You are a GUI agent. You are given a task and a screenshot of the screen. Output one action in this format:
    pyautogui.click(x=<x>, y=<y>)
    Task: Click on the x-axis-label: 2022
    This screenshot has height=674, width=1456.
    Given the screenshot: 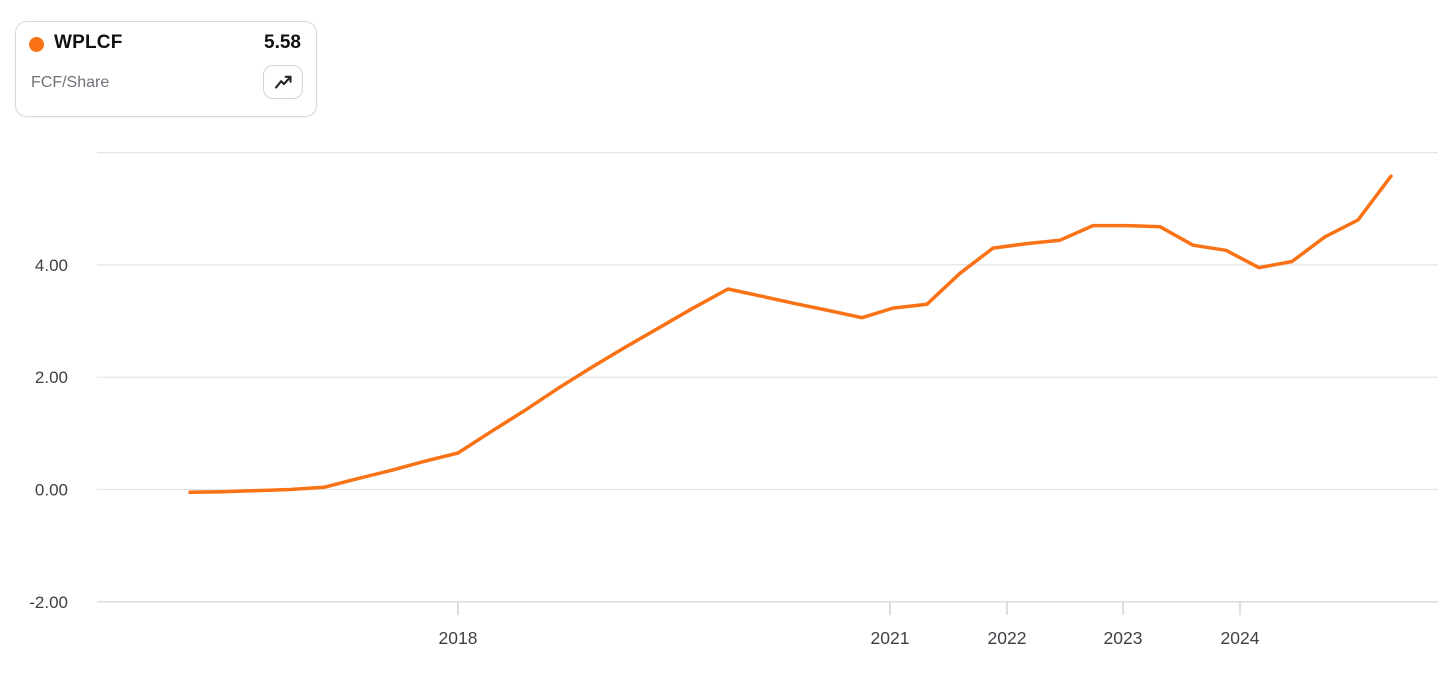 What is the action you would take?
    pyautogui.click(x=1007, y=638)
    